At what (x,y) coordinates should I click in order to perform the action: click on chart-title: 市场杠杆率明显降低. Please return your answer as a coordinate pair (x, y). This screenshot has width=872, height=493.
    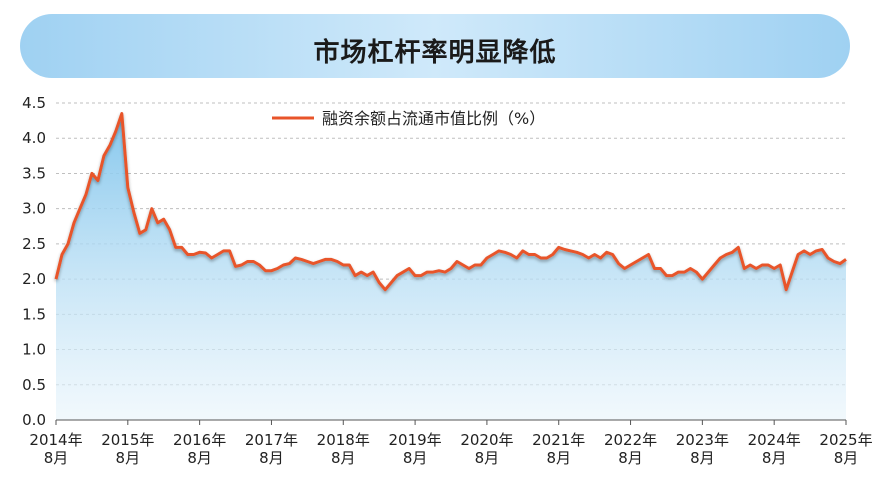
    Looking at the image, I should click on (435, 53).